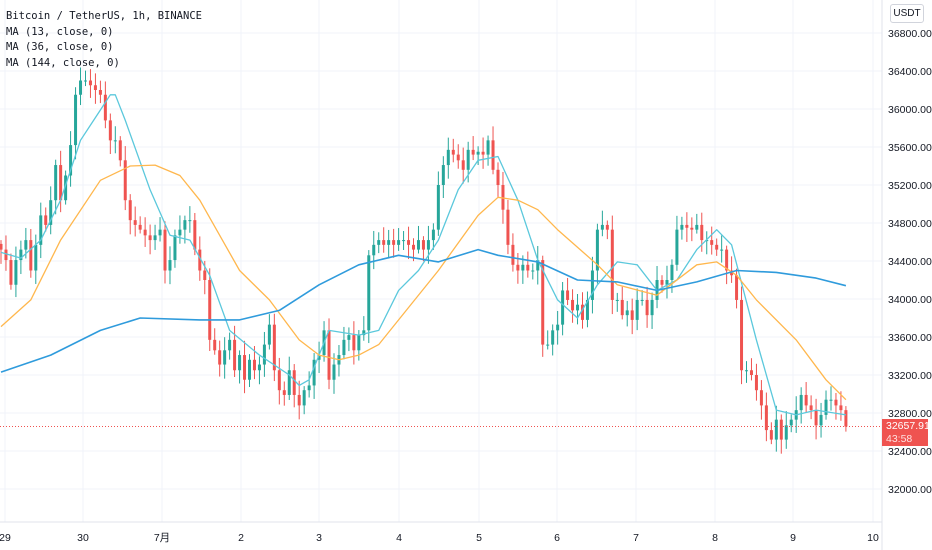 This screenshot has height=550, width=932. What do you see at coordinates (910, 338) in the screenshot?
I see `price-tick-label: 33600.00` at bounding box center [910, 338].